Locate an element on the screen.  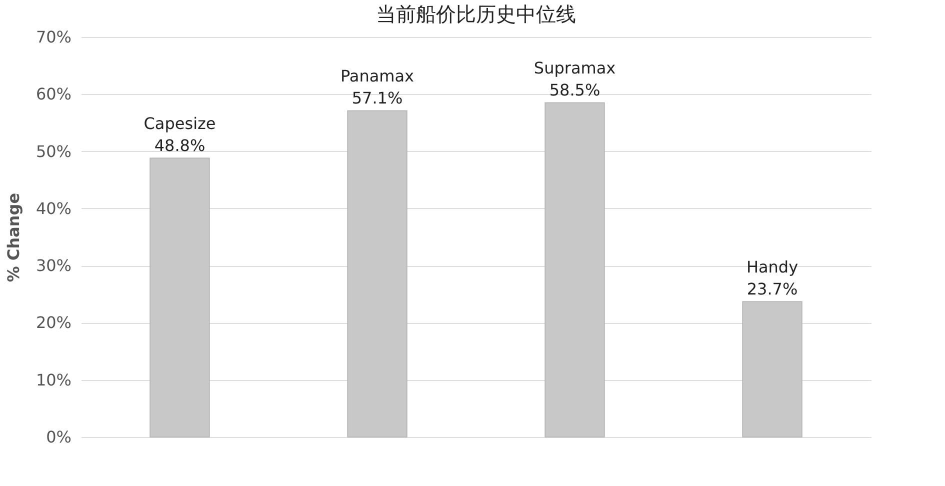
x-tick-label: Handy is located at coordinates (772, 267).